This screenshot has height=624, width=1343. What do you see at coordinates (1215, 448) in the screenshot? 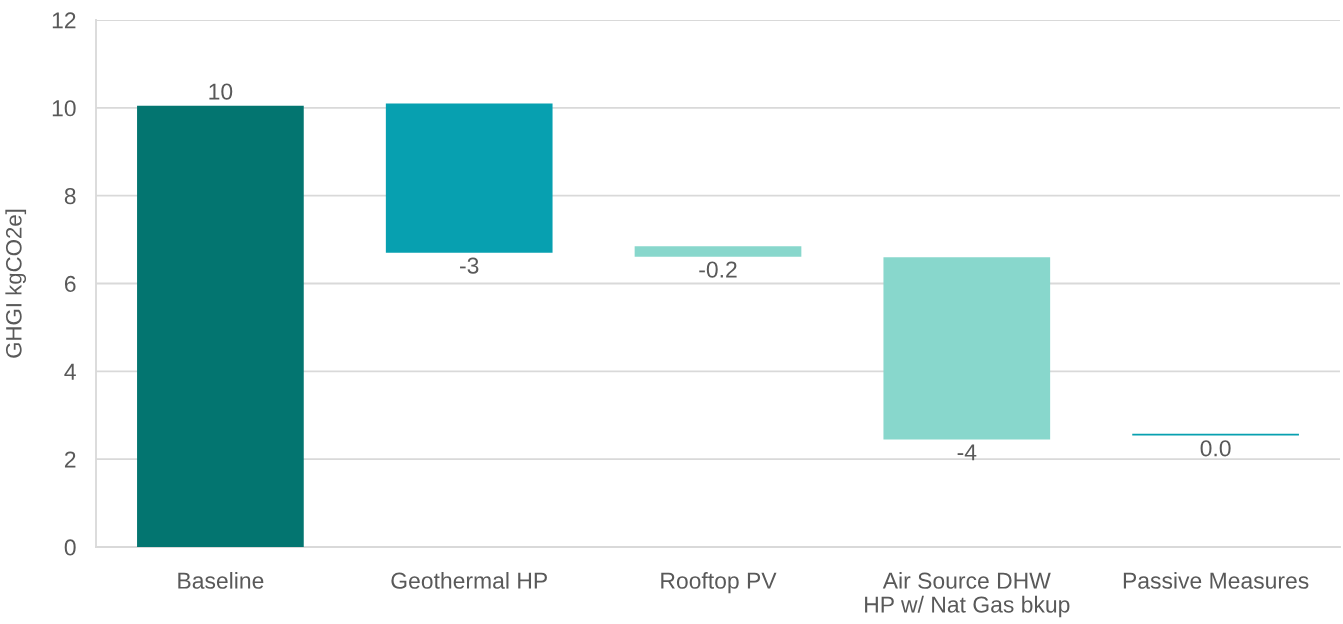
I see `data-label: 0.0` at bounding box center [1215, 448].